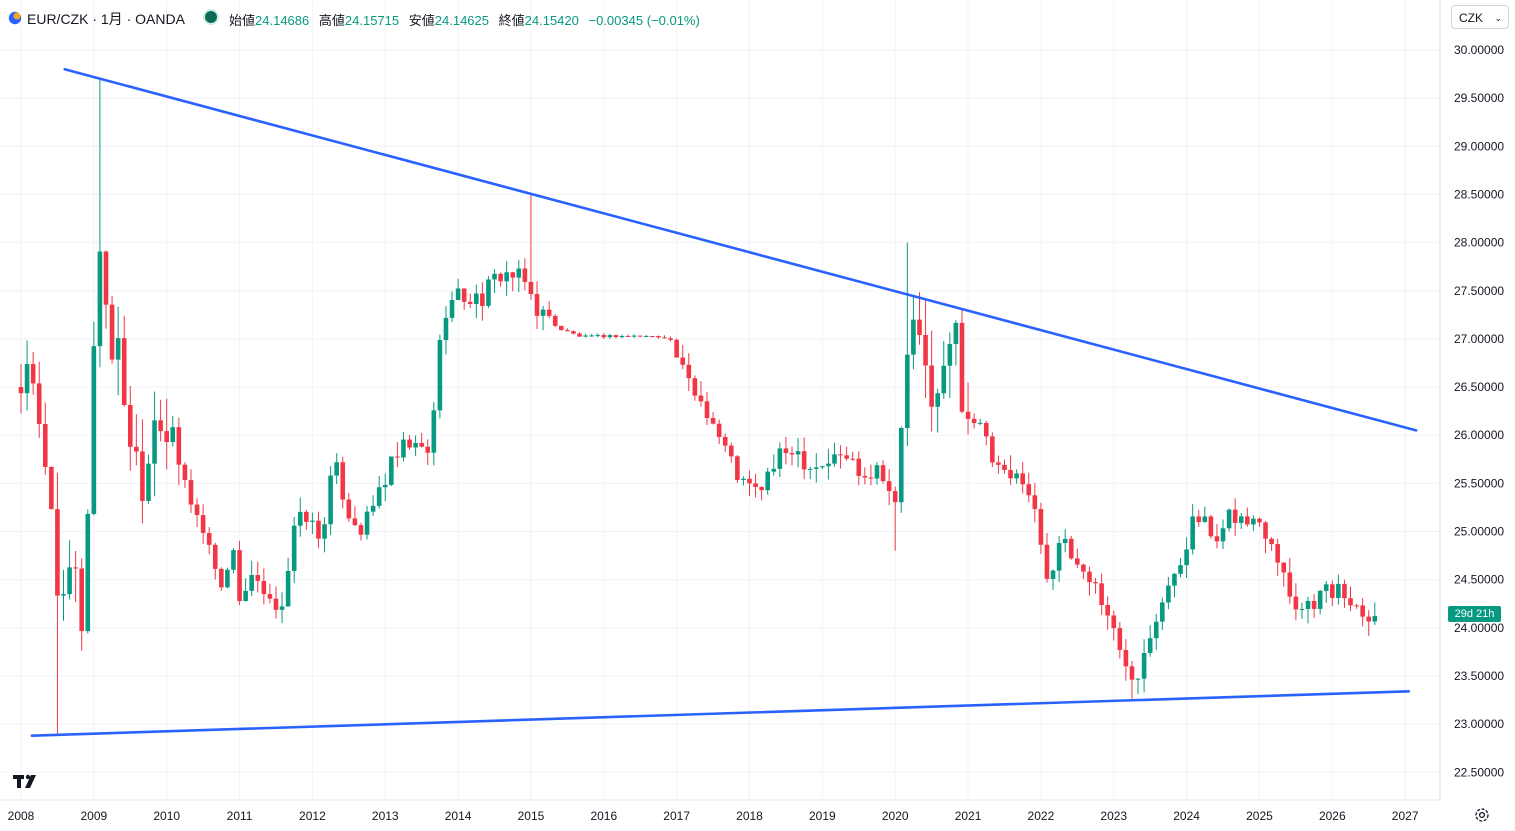 The image size is (1515, 831). What do you see at coordinates (1479, 98) in the screenshot?
I see `price-tick-label: 29.50000` at bounding box center [1479, 98].